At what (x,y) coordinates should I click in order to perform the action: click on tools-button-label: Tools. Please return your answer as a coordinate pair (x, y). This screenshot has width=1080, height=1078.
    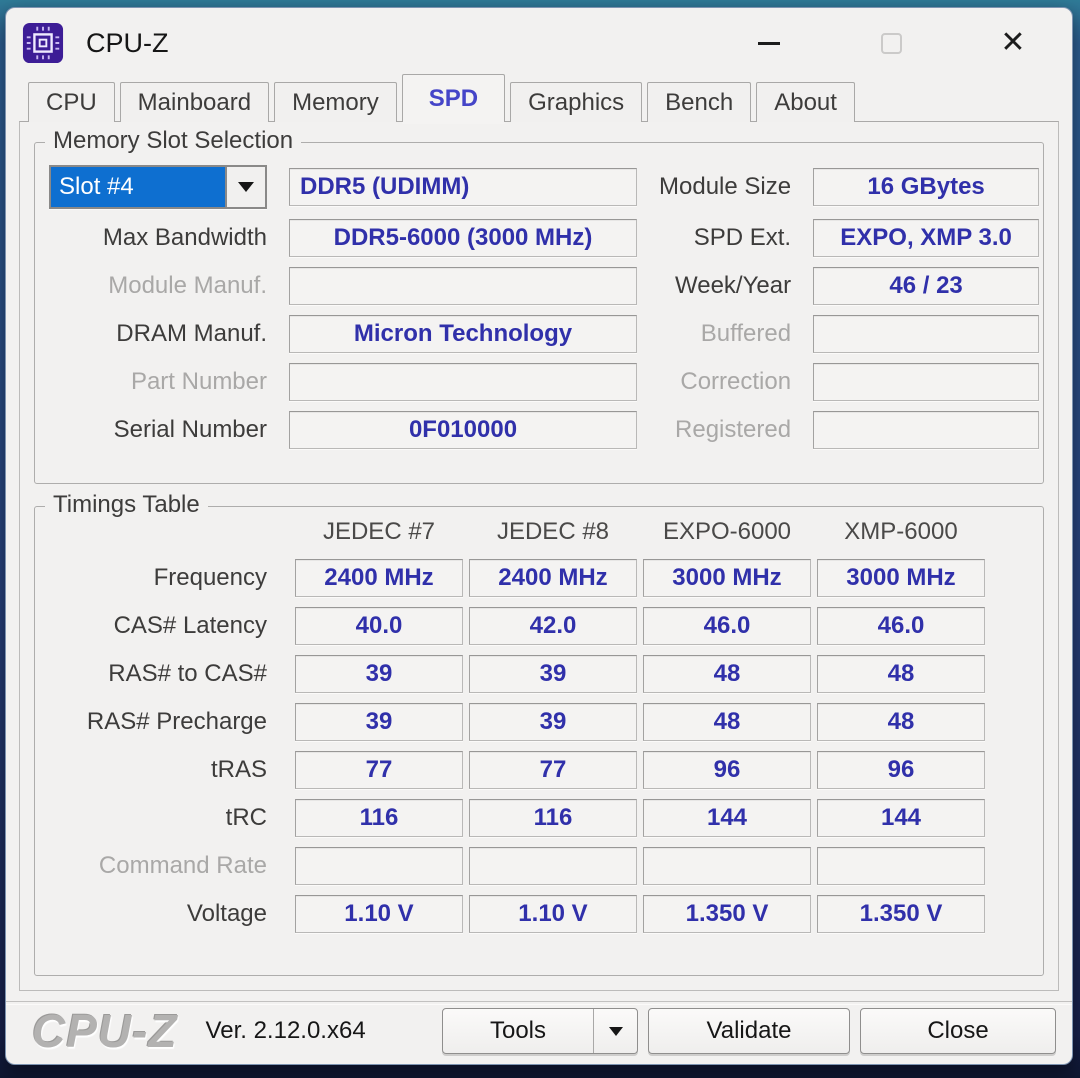
    Looking at the image, I should click on (518, 1030).